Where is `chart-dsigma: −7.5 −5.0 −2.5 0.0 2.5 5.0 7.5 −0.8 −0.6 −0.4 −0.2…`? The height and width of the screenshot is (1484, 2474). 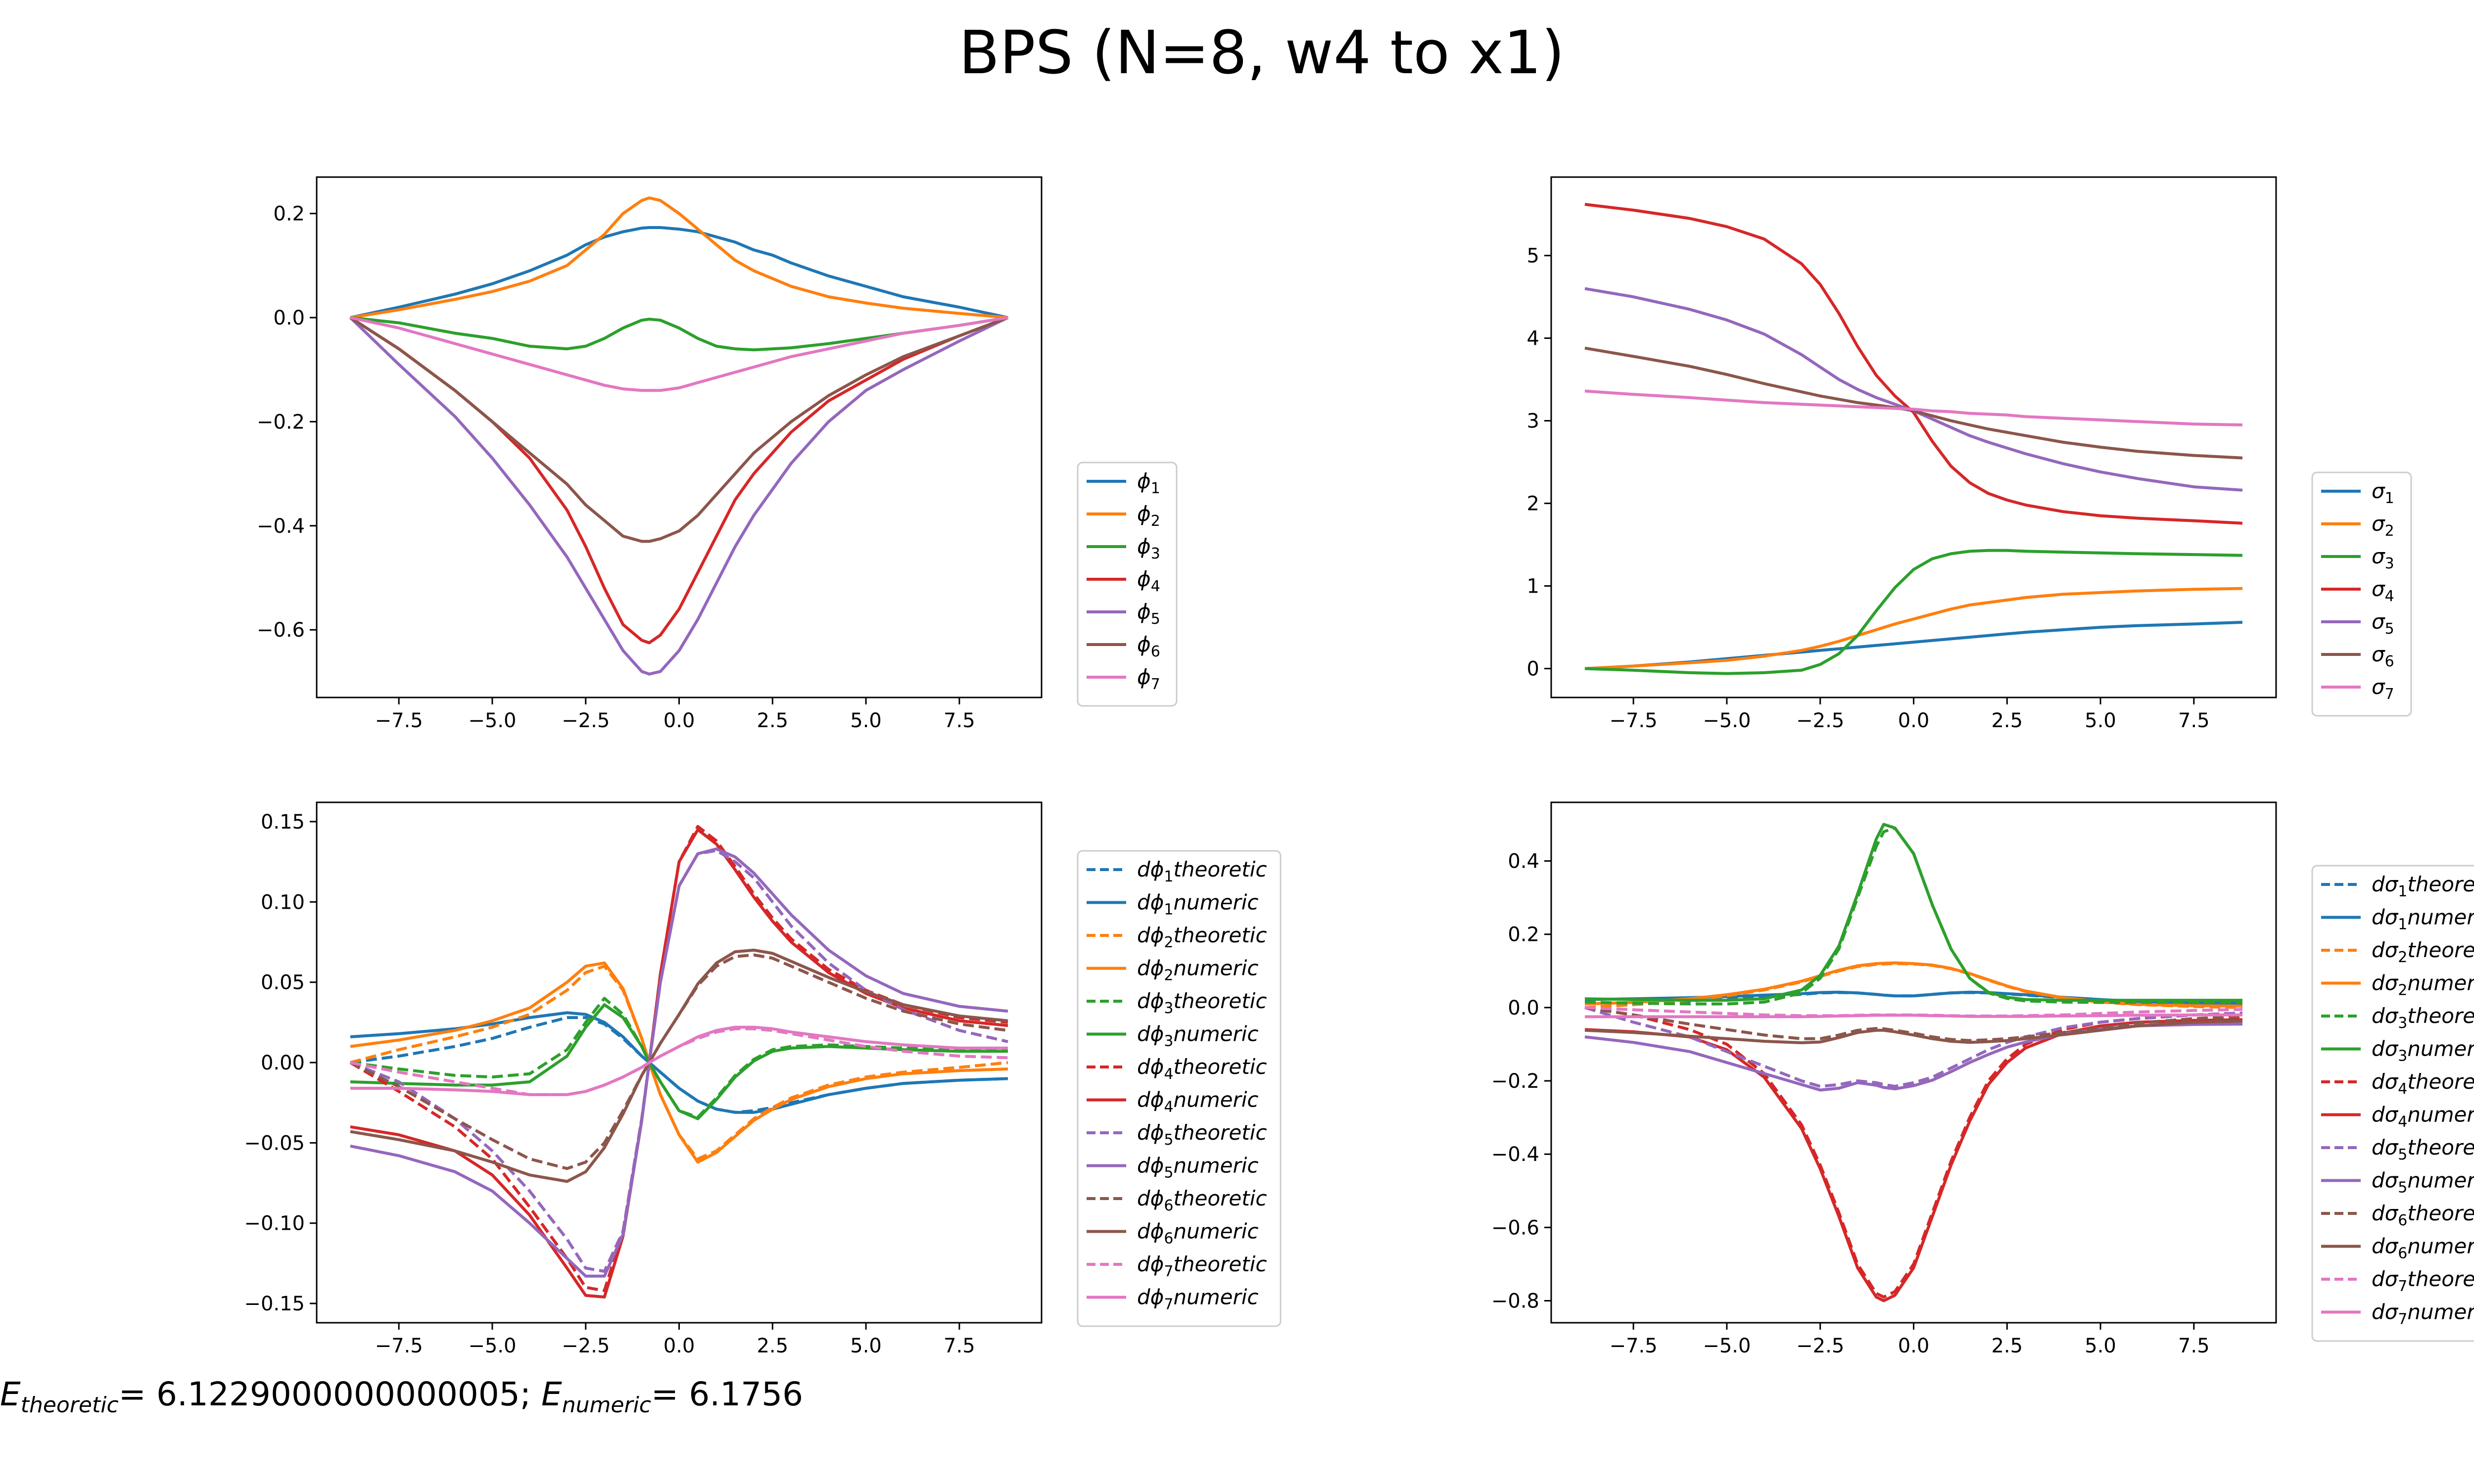 chart-dsigma: −7.5 −5.0 −2.5 0.0 2.5 5.0 7.5 −0.8 −0.6 −0.4 −0.2… is located at coordinates (1983, 1079).